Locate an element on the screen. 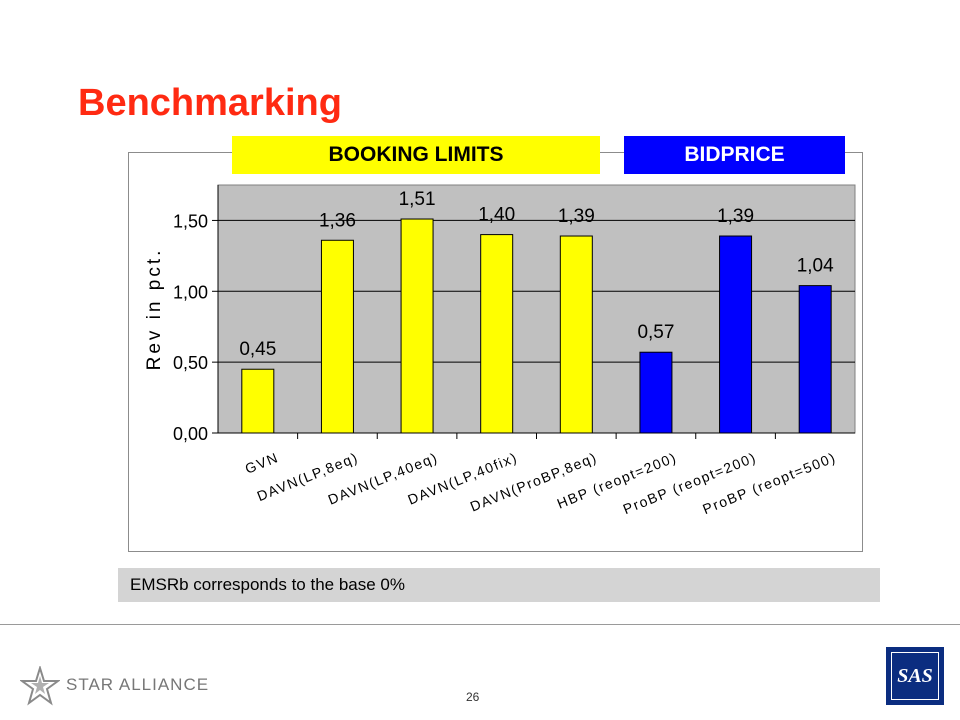  y-tick-label: 1,00 is located at coordinates (190, 292).